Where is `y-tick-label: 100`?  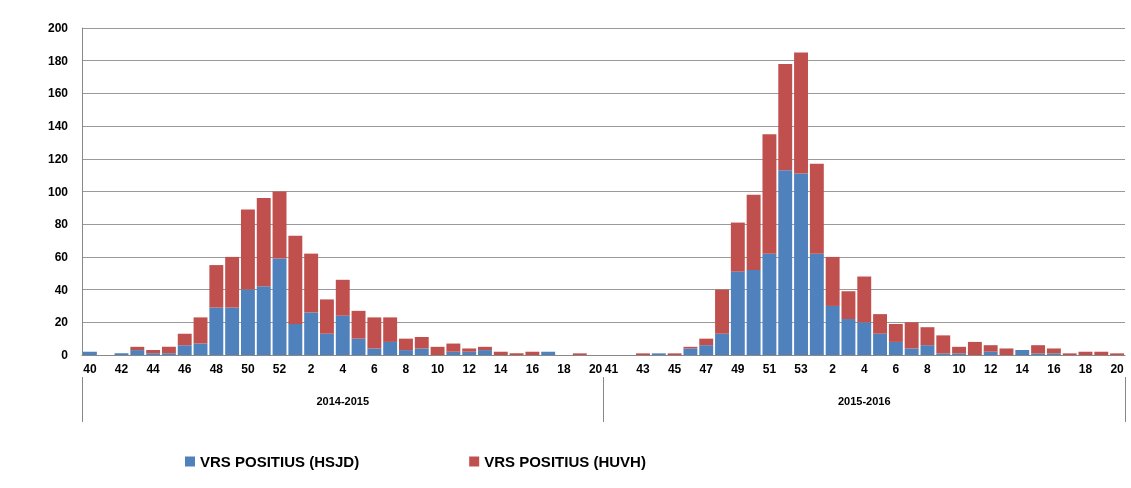
y-tick-label: 100 is located at coordinates (58, 191).